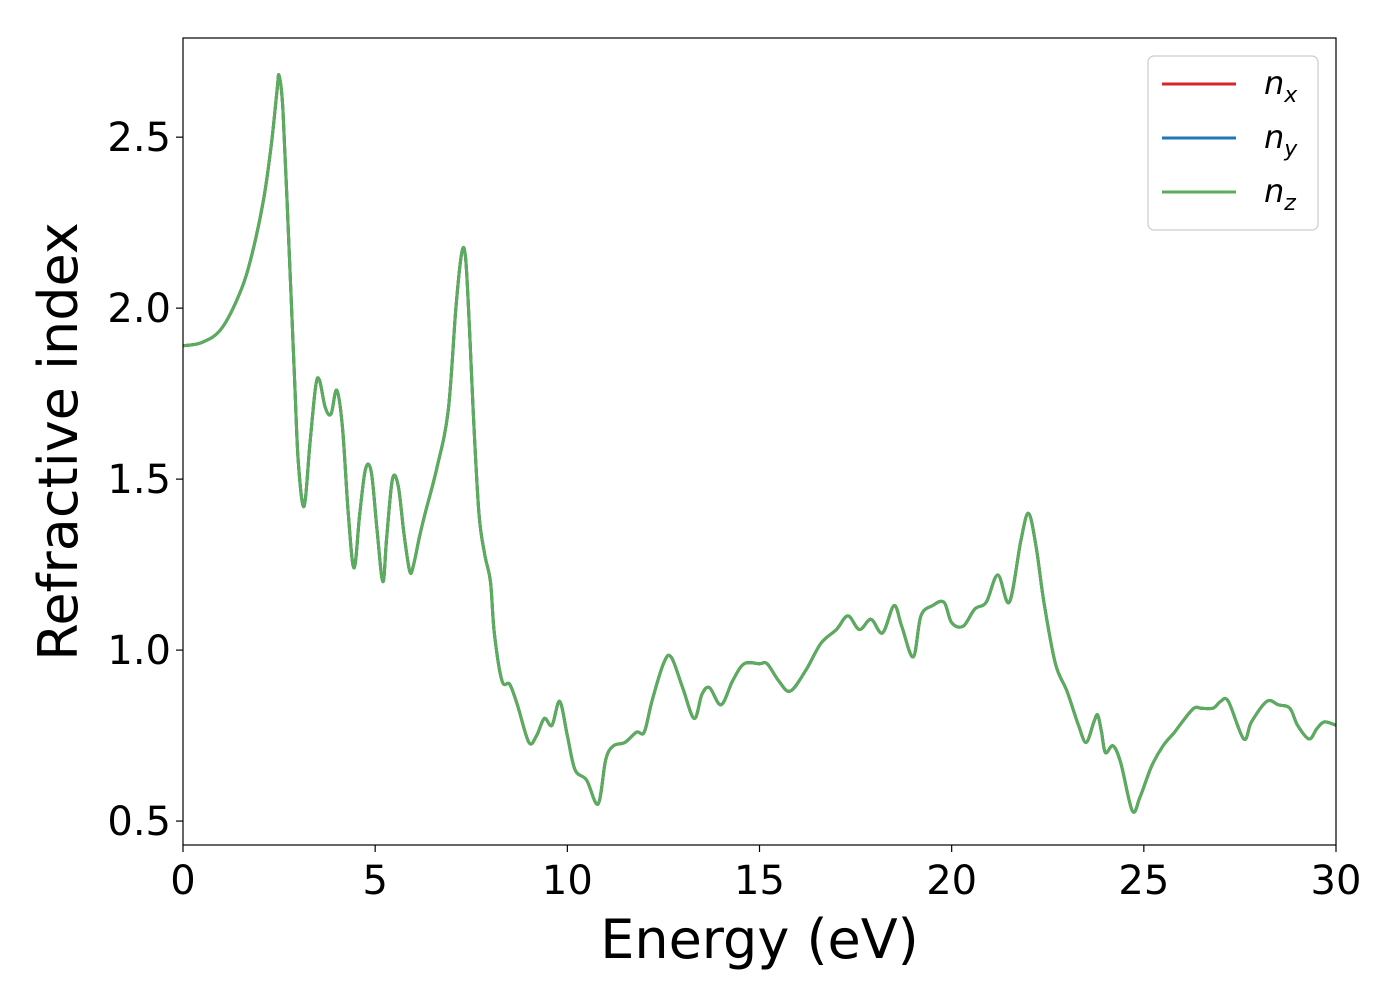 This screenshot has width=1400, height=1000. I want to click on x-tick-label: 30, so click(1336, 881).